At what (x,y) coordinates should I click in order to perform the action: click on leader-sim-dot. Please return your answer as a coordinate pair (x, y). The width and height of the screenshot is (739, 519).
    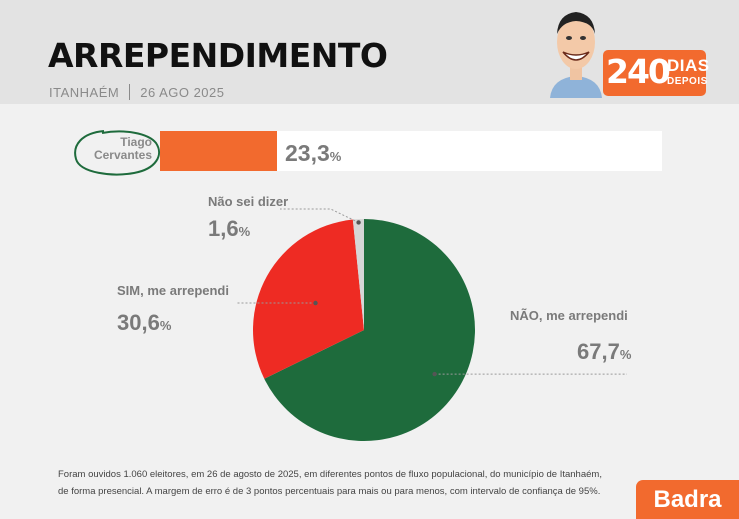
    Looking at the image, I should click on (315, 303).